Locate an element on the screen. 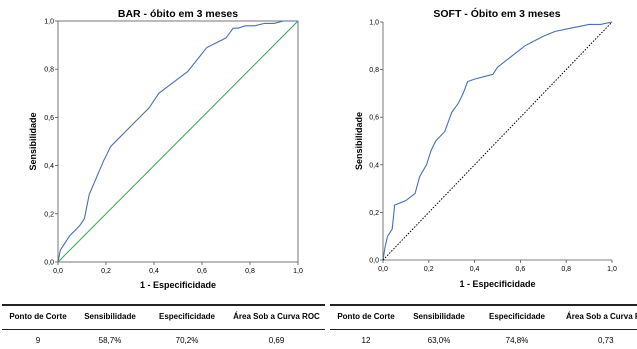  table-row: 12 63,0% 74,8% 0,73 is located at coordinates (483, 339).